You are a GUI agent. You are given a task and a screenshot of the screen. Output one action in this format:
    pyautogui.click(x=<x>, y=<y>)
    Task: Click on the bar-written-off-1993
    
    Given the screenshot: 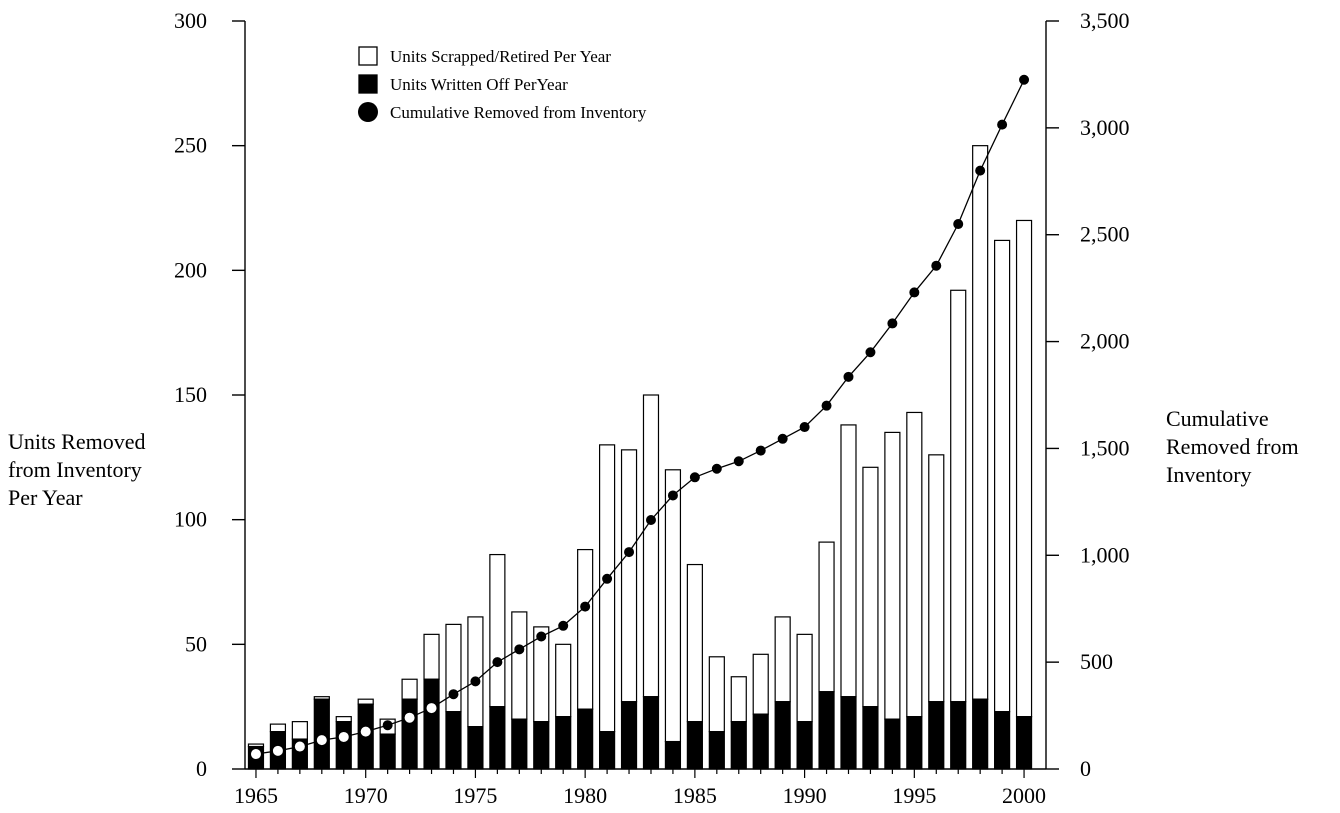 What is the action you would take?
    pyautogui.click(x=870, y=738)
    